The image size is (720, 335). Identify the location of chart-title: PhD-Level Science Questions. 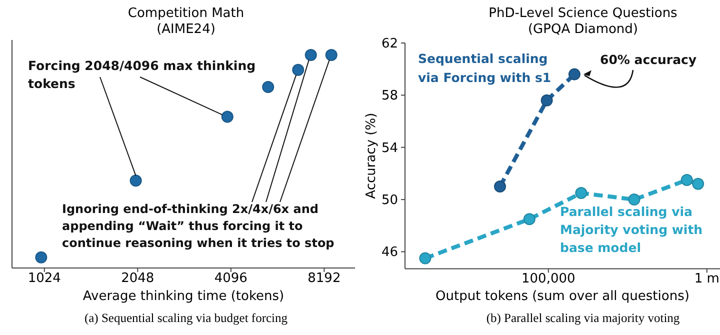
(583, 13).